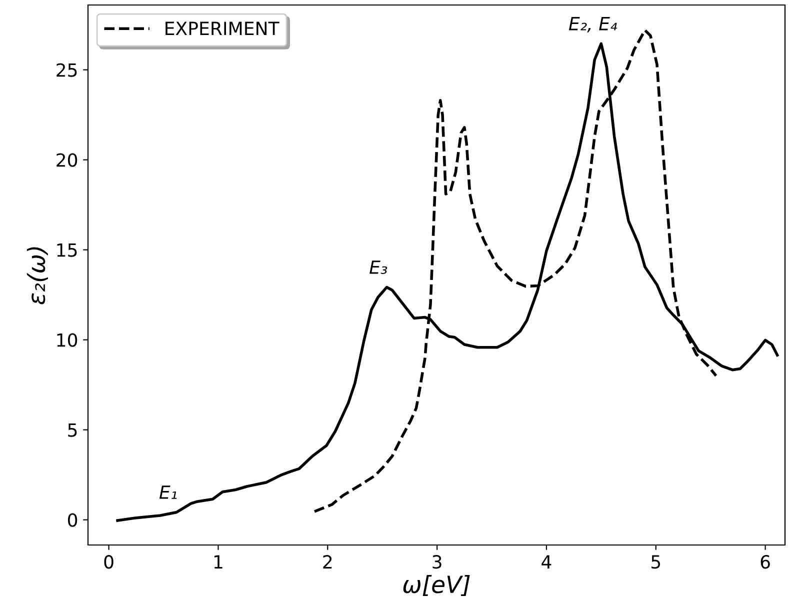  I want to click on x-tick-label: 6, so click(765, 562).